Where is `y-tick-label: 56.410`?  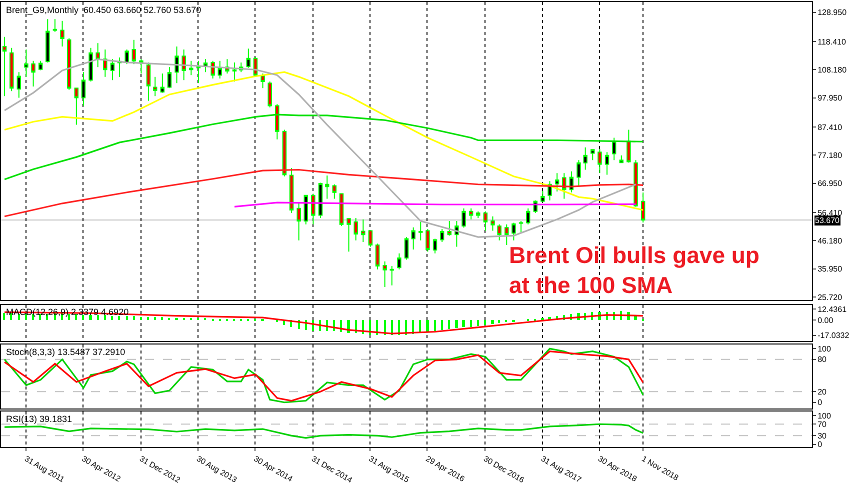 y-tick-label: 56.410 is located at coordinates (830, 213).